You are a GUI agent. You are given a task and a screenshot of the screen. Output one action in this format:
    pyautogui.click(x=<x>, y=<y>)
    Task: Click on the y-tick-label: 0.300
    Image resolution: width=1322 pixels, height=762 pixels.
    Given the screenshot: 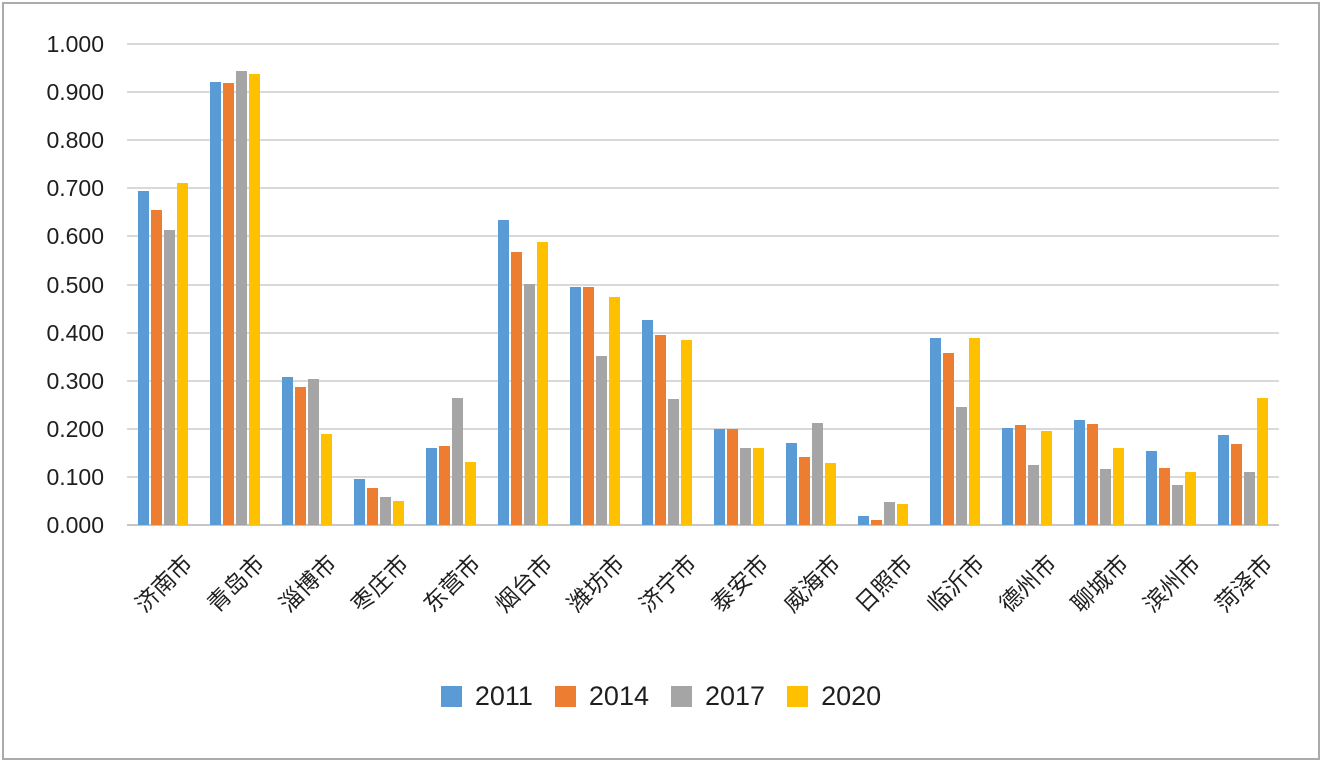 What is the action you would take?
    pyautogui.click(x=75, y=380)
    